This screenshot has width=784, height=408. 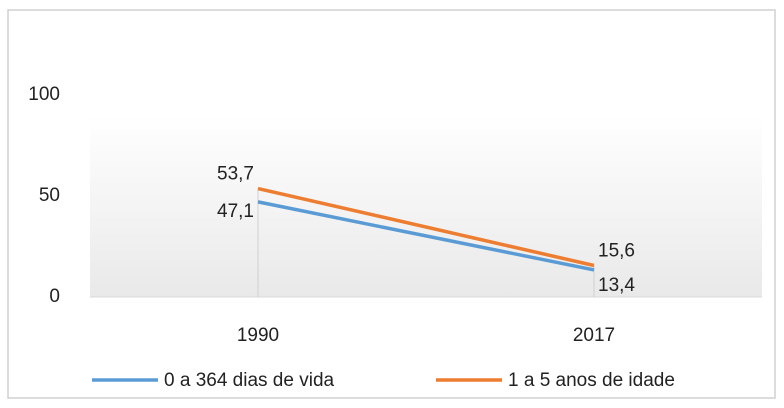 I want to click on legend-label: 0 a 364 dias de vida, so click(x=249, y=380).